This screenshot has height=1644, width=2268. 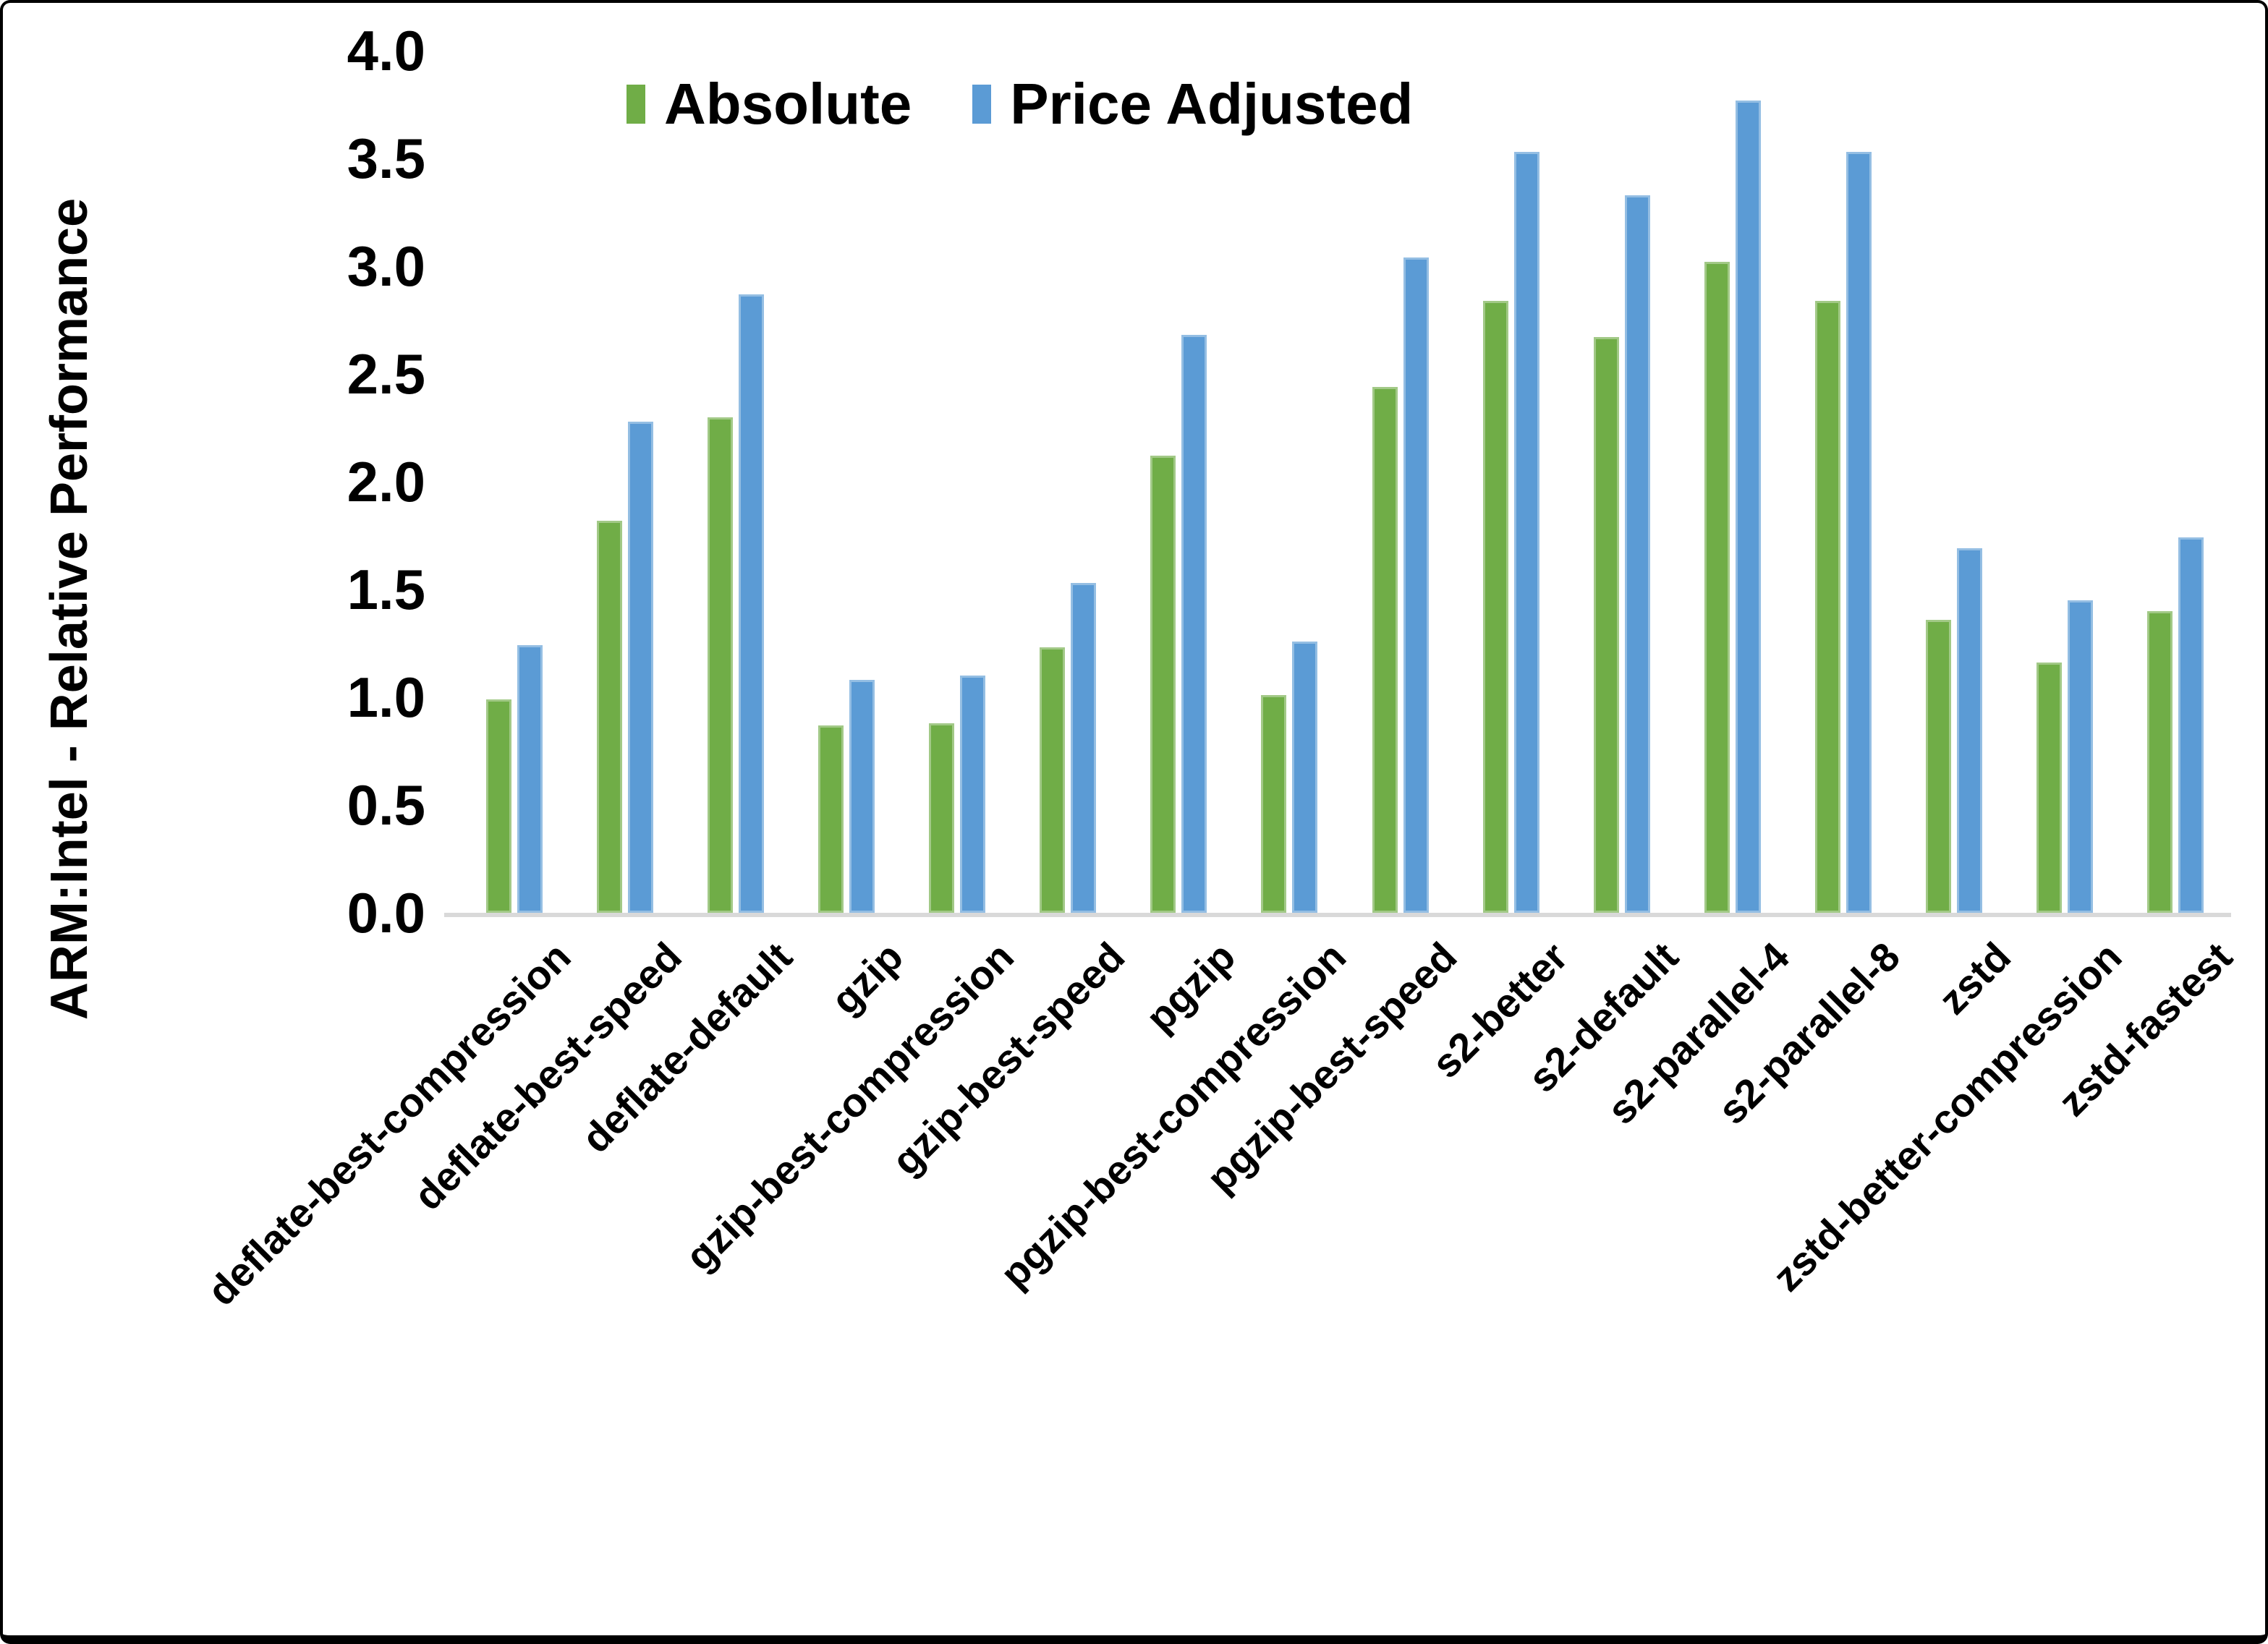 I want to click on legend-item-price-adjusted: Price Adjusted, so click(x=1192, y=104).